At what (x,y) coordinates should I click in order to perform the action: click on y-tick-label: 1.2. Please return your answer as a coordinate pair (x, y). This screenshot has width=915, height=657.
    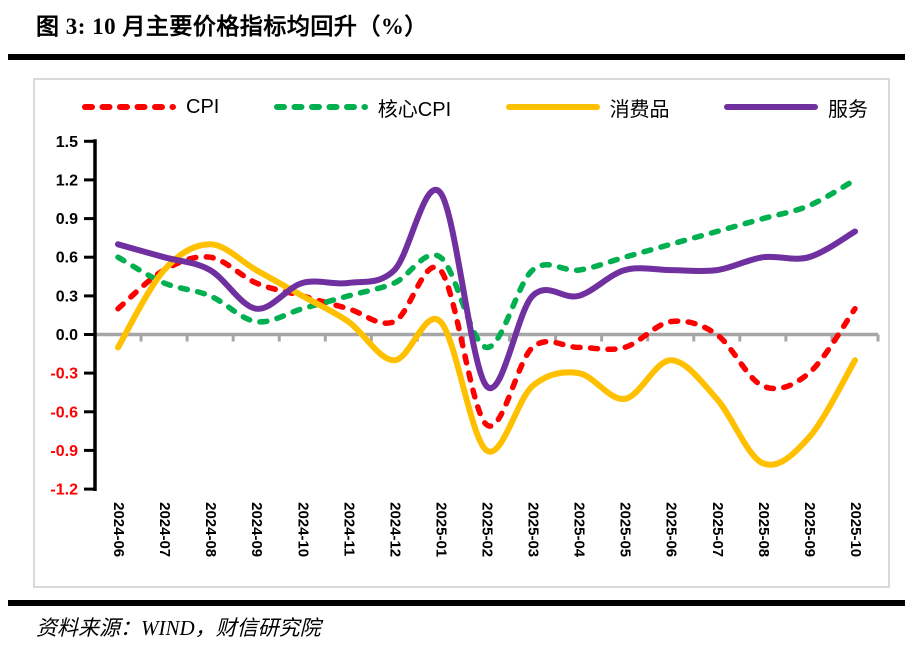
    Looking at the image, I should click on (67, 180).